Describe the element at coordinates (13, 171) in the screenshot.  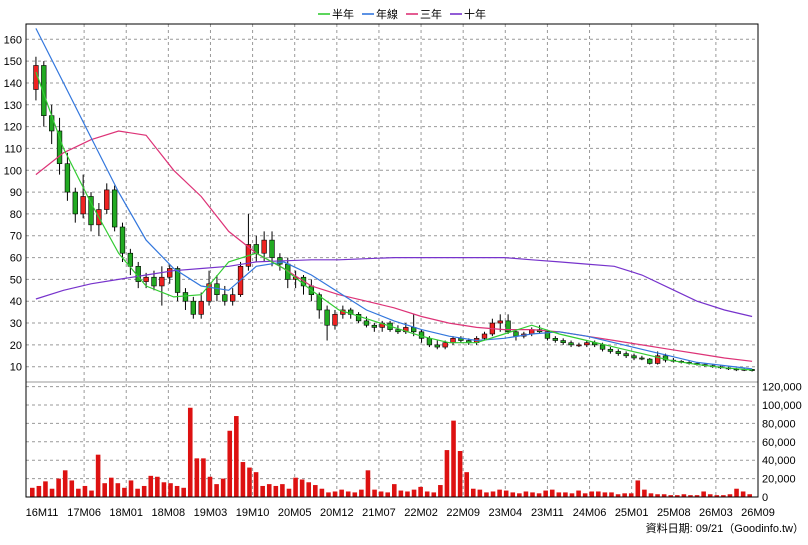
I see `price-tick-label: 100` at that location.